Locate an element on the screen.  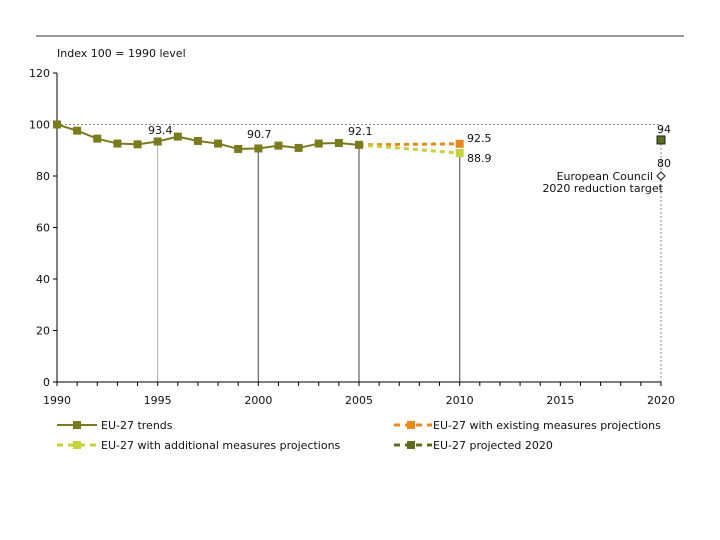
x-tick-label-2000: 2000 is located at coordinates (258, 400).